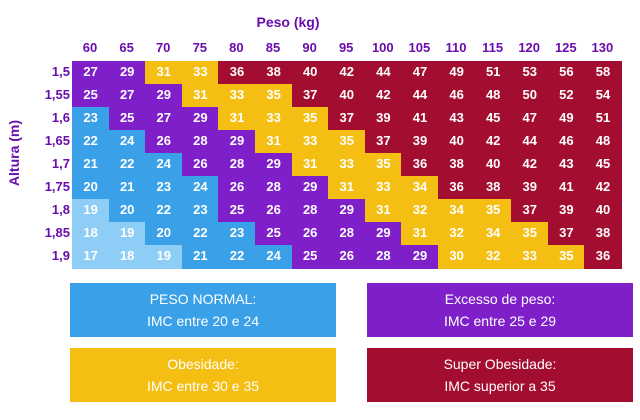 The height and width of the screenshot is (420, 640). Describe the element at coordinates (383, 96) in the screenshot. I see `bmi-cell-1-55-100: 42` at that location.